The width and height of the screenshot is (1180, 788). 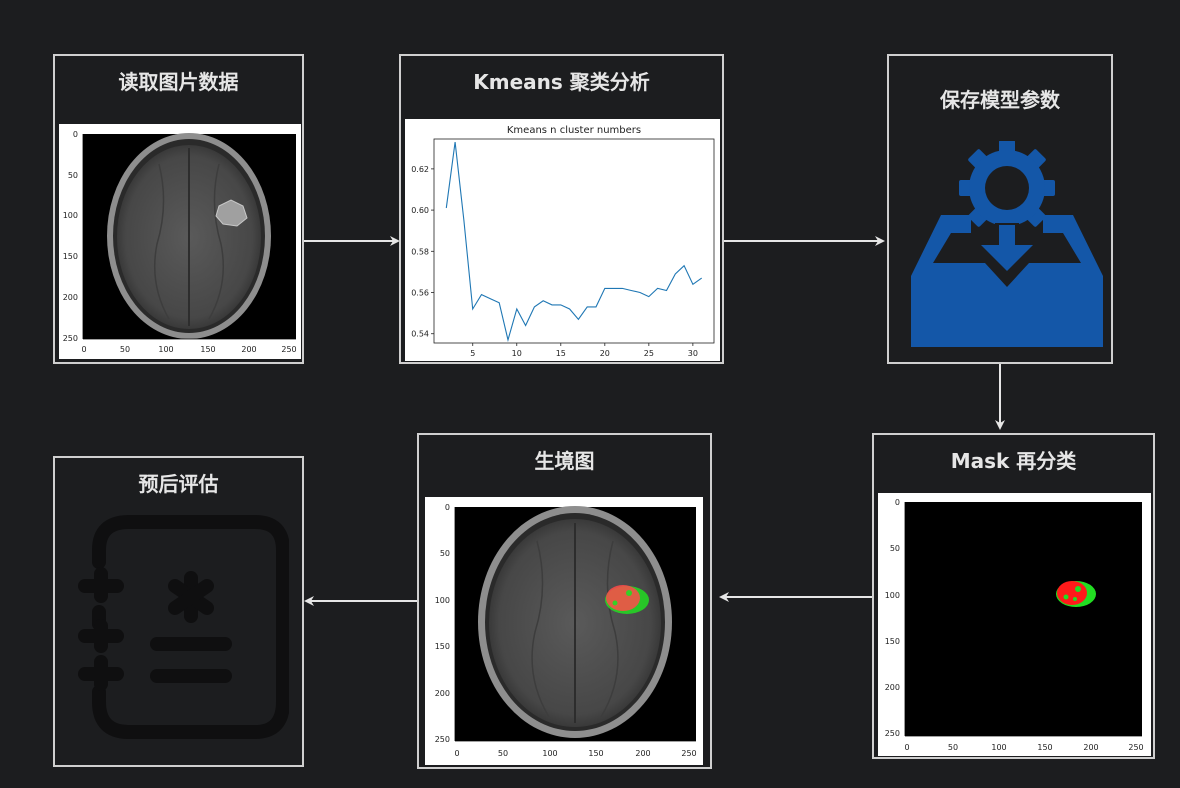 What do you see at coordinates (561, 82) in the screenshot?
I see `step-kmeans-title: Kmeans 聚类分析` at bounding box center [561, 82].